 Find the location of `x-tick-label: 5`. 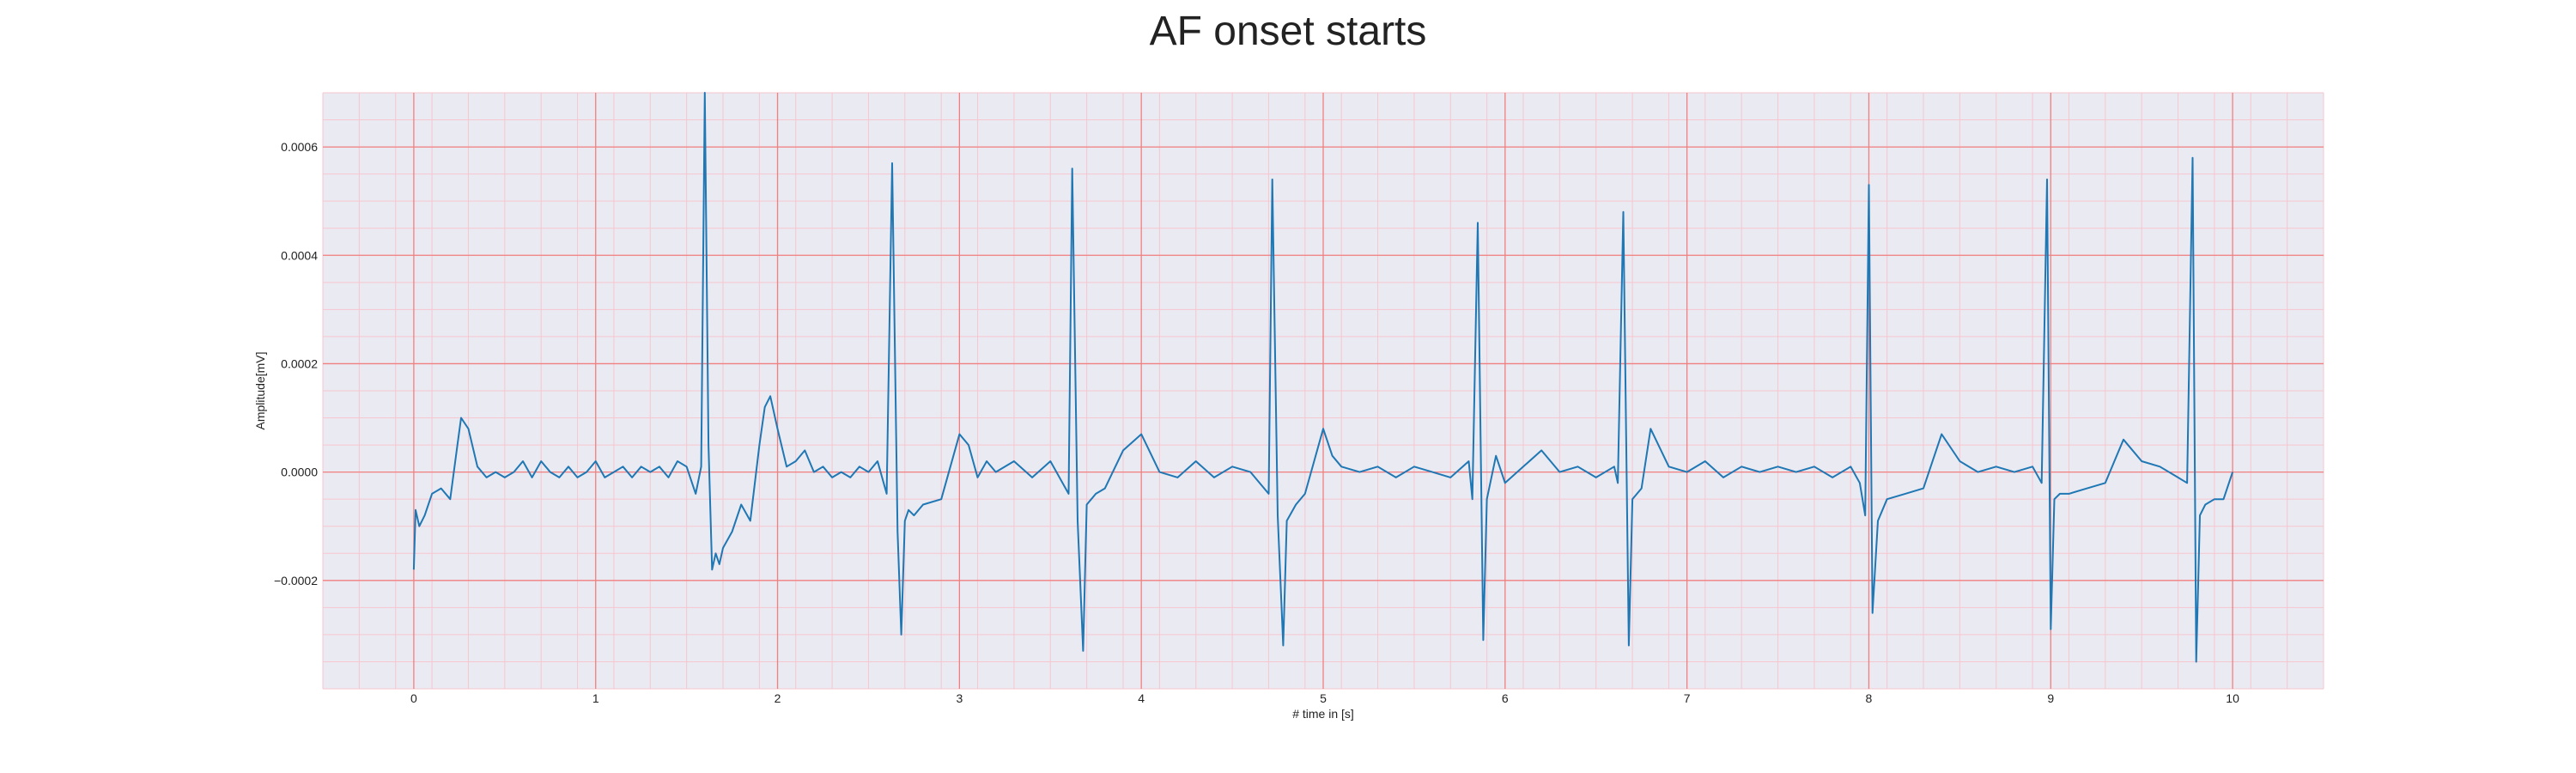

x-tick-label: 5 is located at coordinates (1323, 698).